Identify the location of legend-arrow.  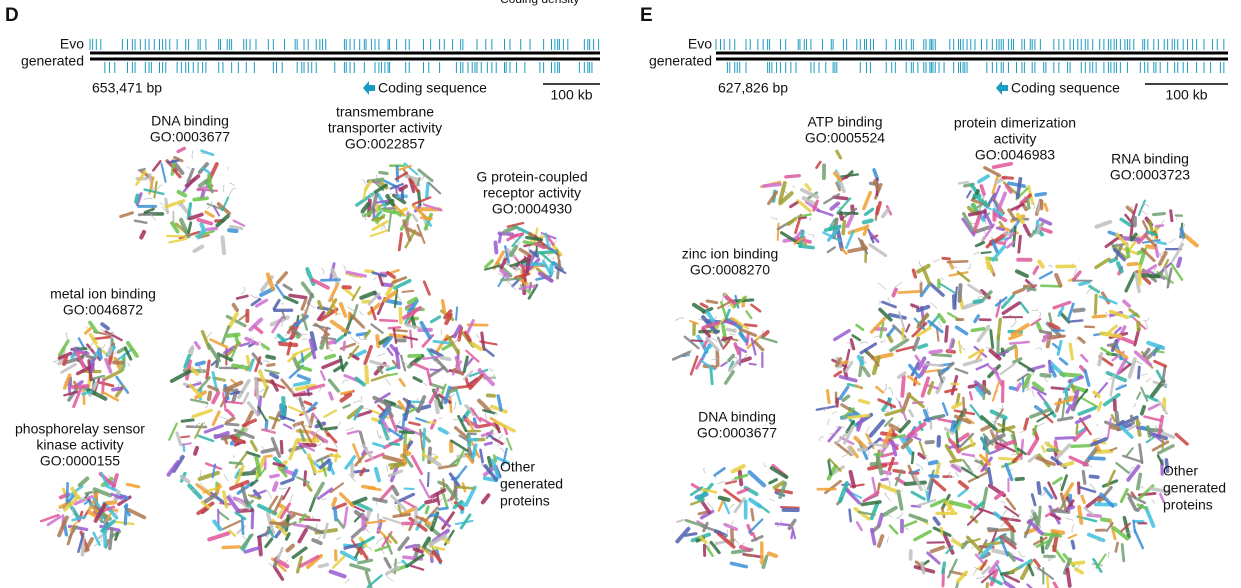
(1002, 88).